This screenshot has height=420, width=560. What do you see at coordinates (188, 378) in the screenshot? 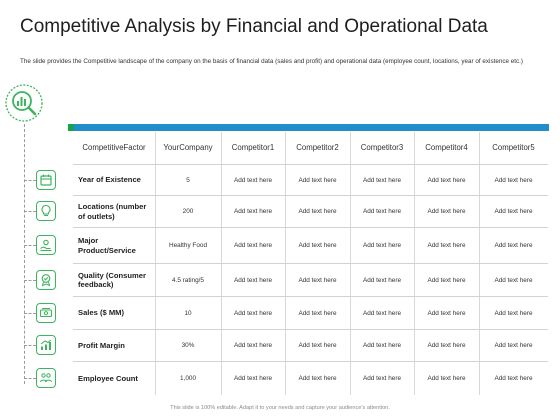
I see `company-value: 1,000` at bounding box center [188, 378].